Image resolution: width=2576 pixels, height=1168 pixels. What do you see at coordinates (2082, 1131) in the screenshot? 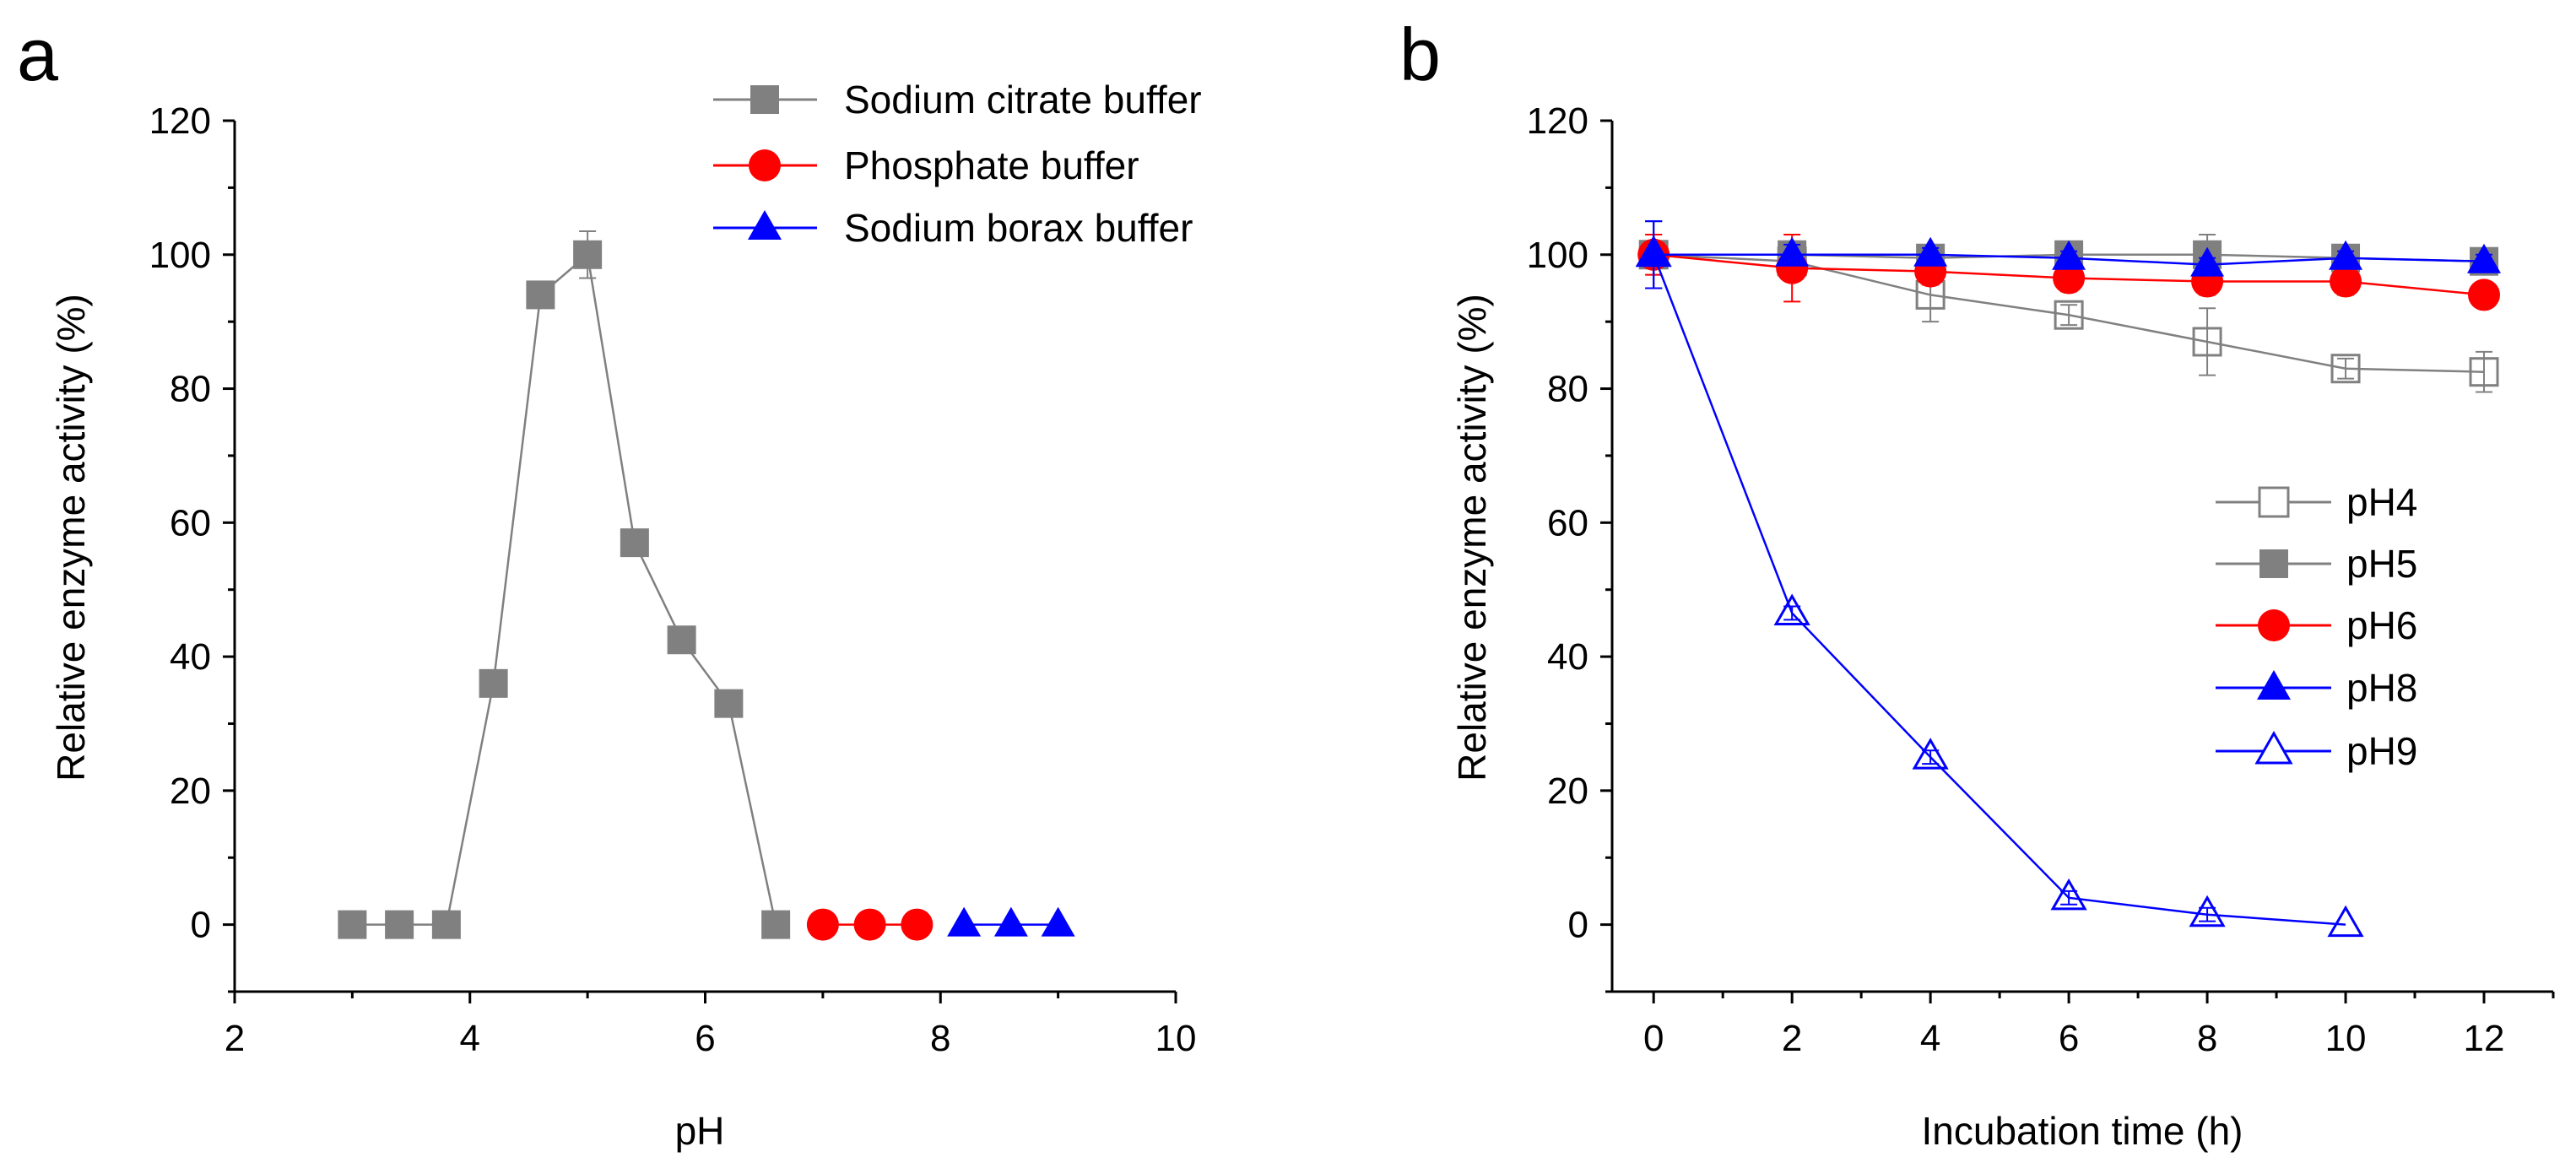
I see `panel-b-x-axis-title: Incubation time (h)` at bounding box center [2082, 1131].